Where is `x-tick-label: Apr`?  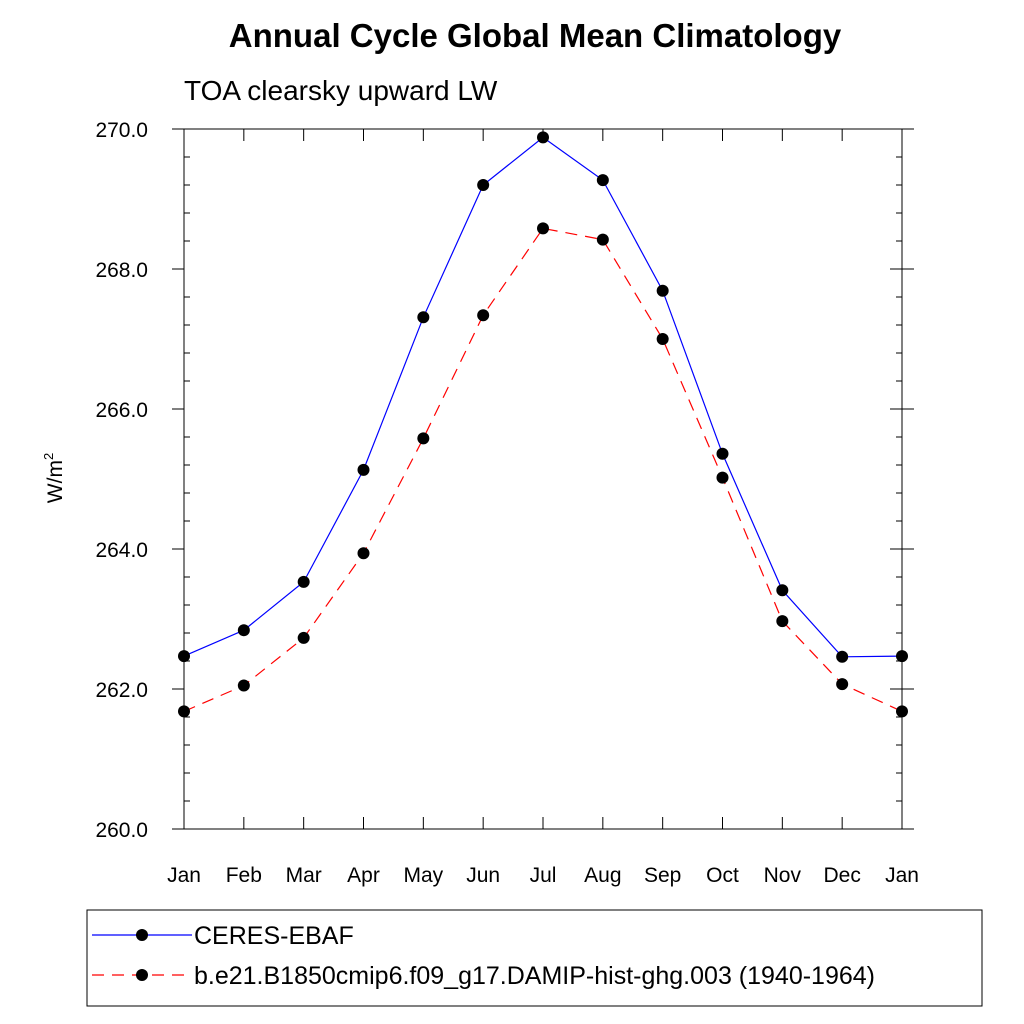 x-tick-label: Apr is located at coordinates (363, 875).